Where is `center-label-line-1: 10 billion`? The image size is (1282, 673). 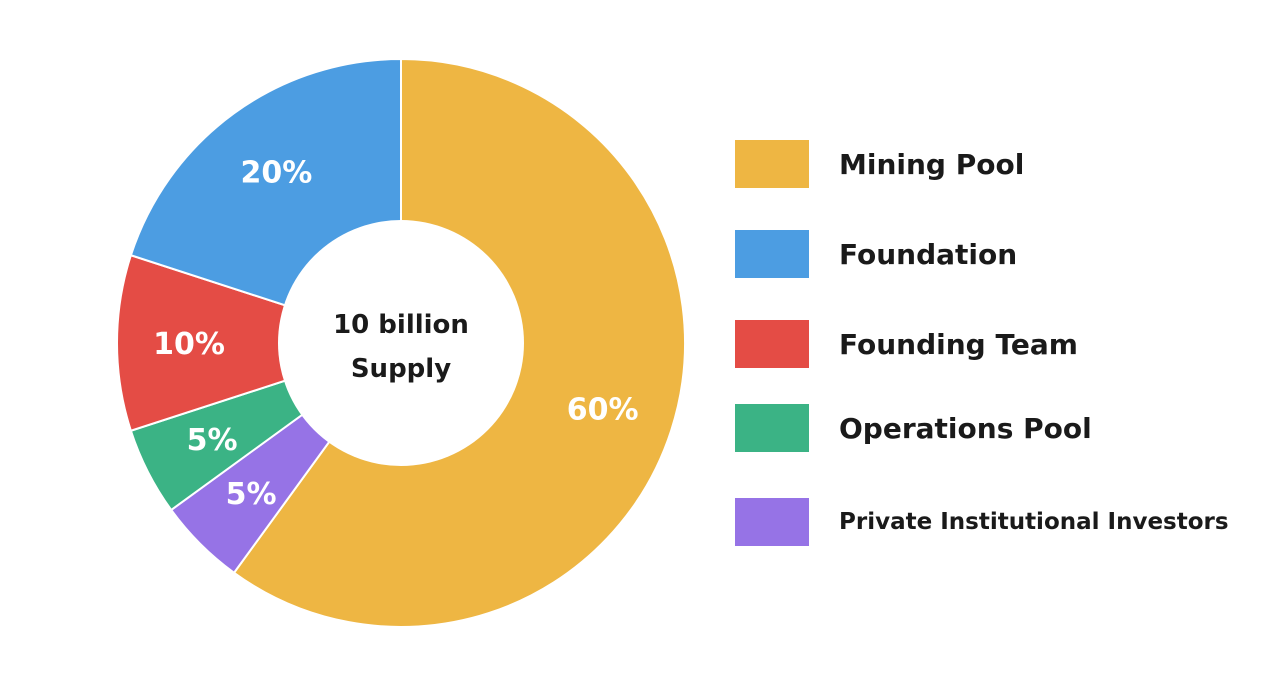
center-label-line-1: 10 billion is located at coordinates (401, 325).